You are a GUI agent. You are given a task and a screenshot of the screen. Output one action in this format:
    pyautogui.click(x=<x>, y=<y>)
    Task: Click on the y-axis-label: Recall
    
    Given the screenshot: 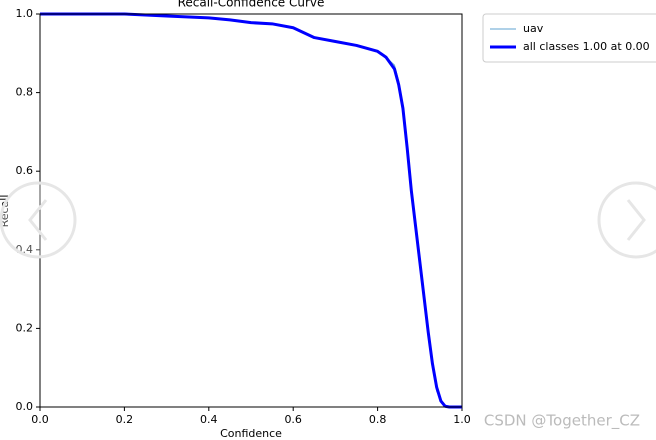 What is the action you would take?
    pyautogui.click(x=5, y=211)
    